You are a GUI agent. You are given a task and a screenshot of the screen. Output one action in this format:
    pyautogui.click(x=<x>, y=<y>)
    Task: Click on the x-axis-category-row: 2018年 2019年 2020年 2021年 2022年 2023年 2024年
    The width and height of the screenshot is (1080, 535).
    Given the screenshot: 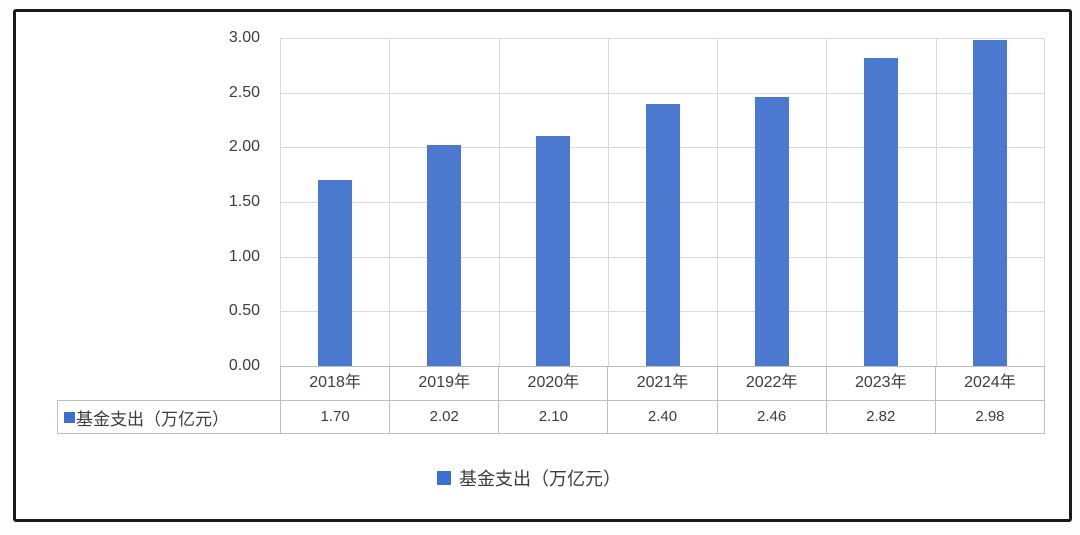 What is the action you would take?
    pyautogui.click(x=662, y=383)
    